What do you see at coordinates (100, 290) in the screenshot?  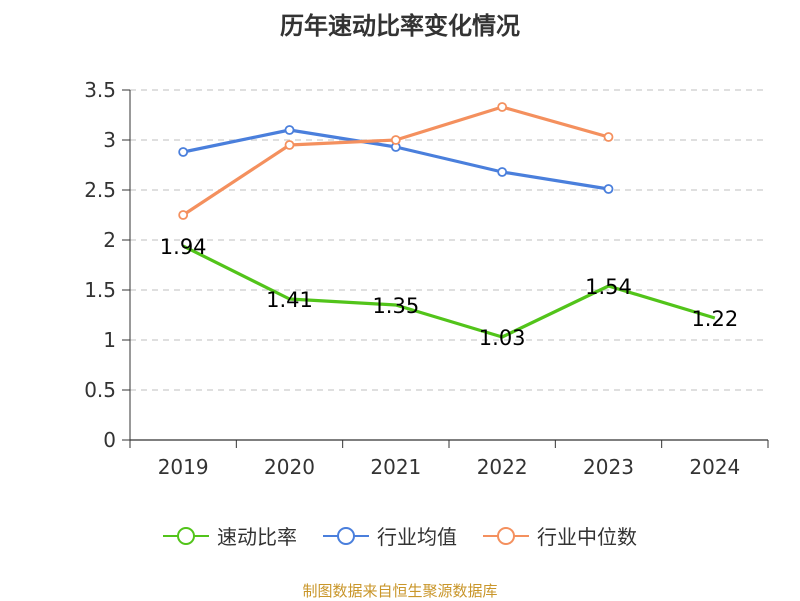 I see `y-tick-label: 1.5` at bounding box center [100, 290].